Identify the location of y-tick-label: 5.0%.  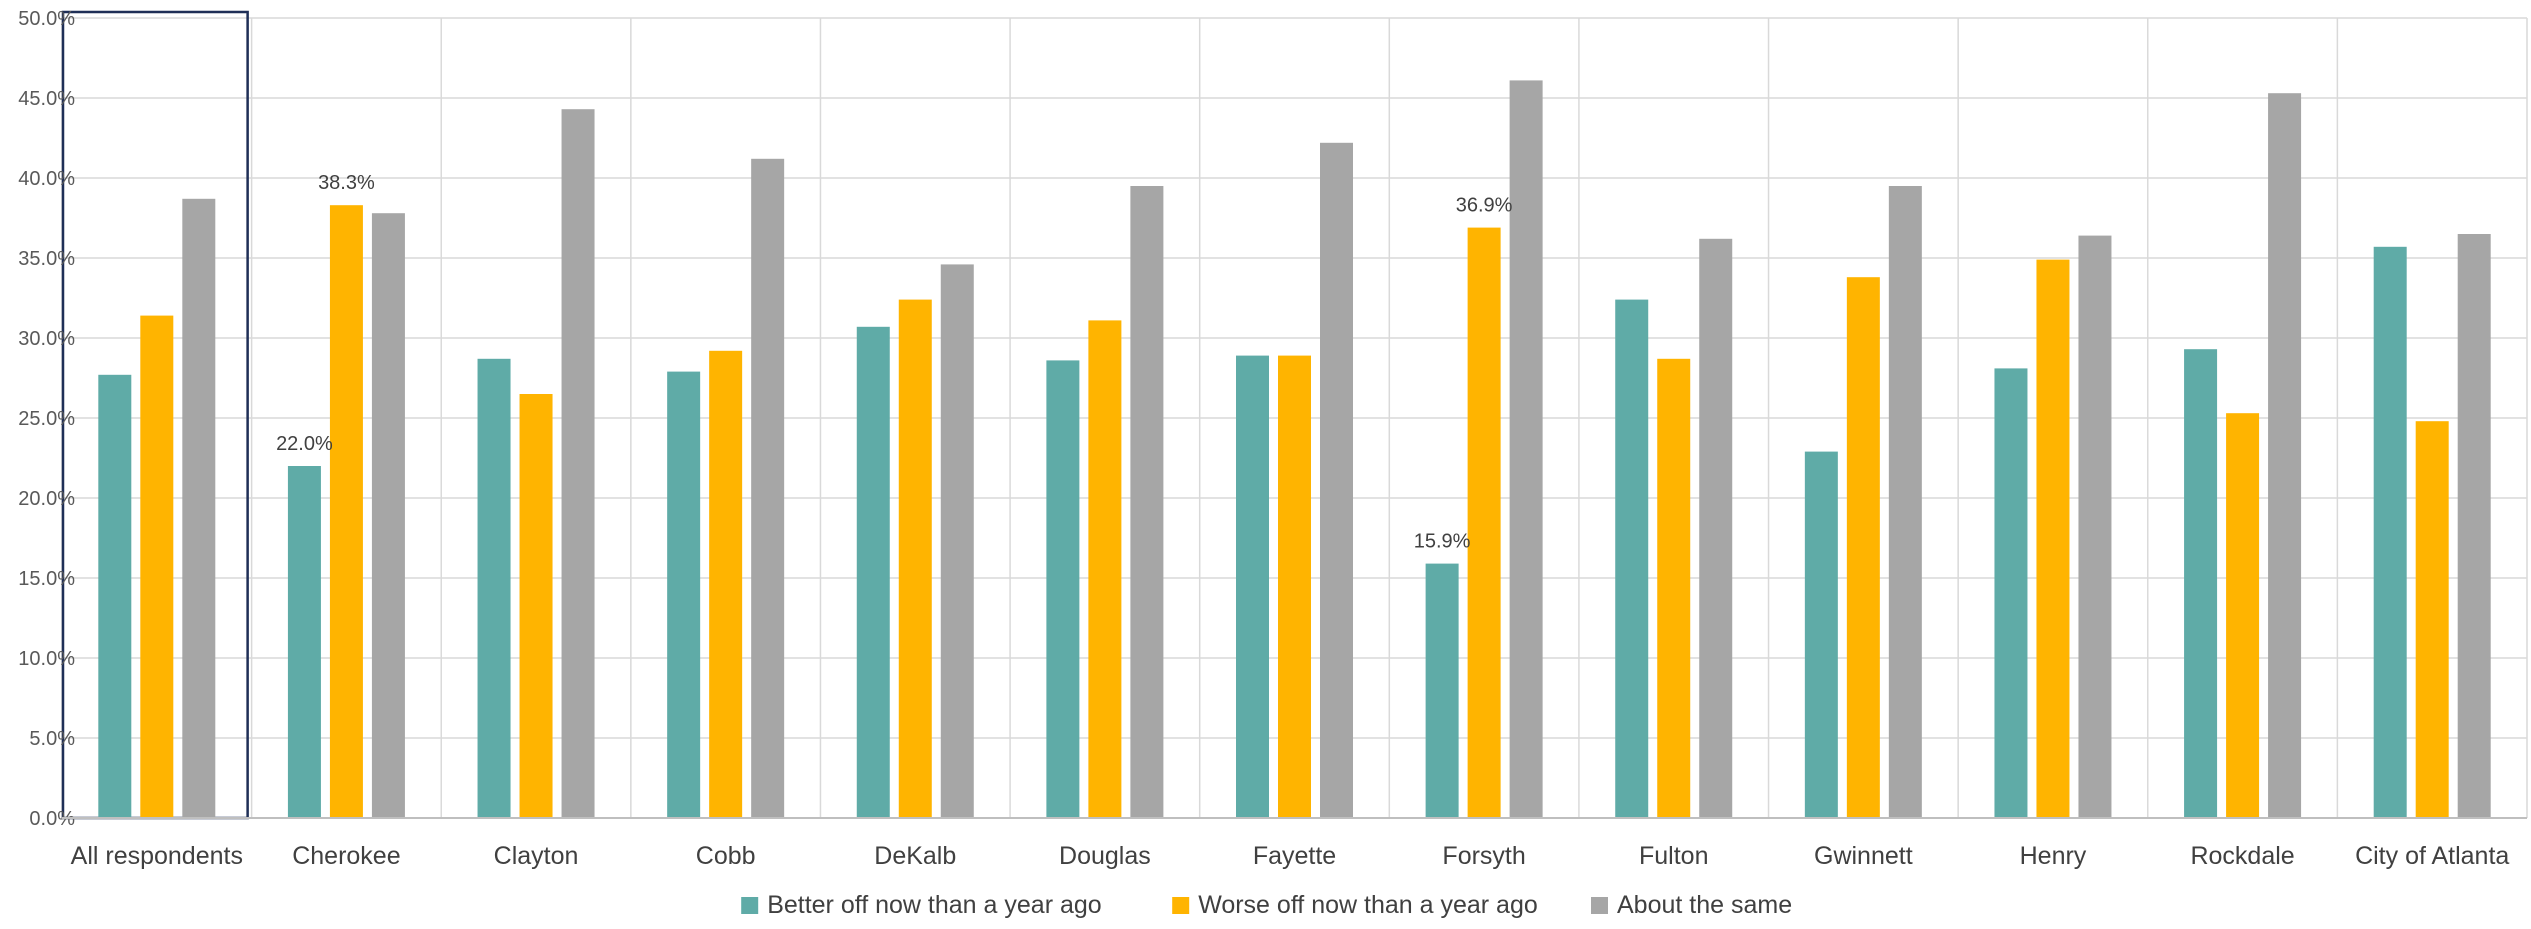
(52, 739).